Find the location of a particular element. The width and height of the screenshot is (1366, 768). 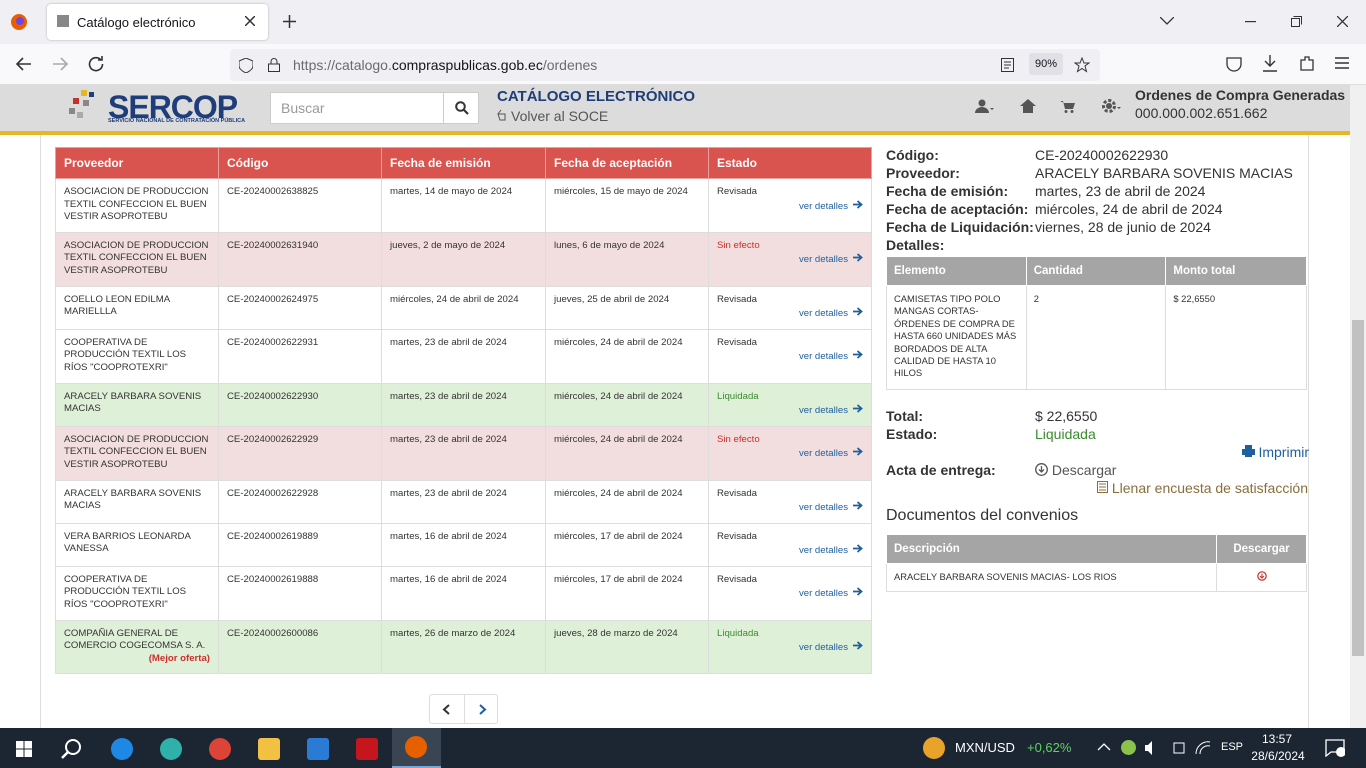

user-icon is located at coordinates (985, 107).